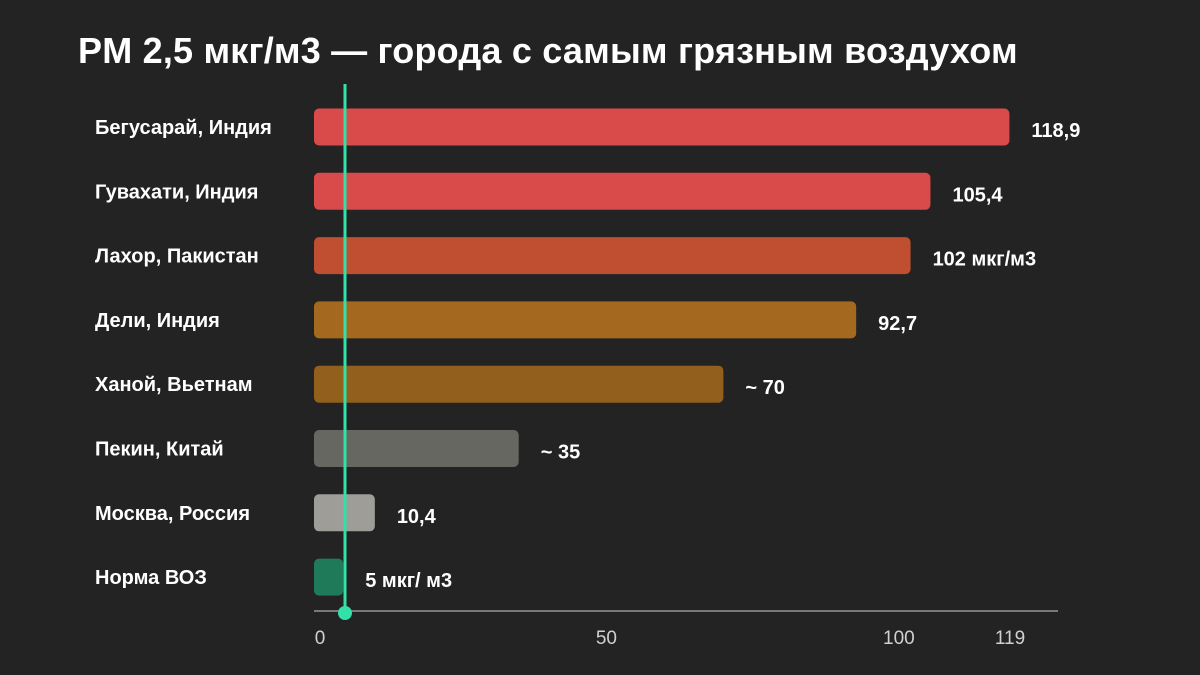  Describe the element at coordinates (177, 257) in the screenshot. I see `category-label: Лахор, Пакистан` at that location.